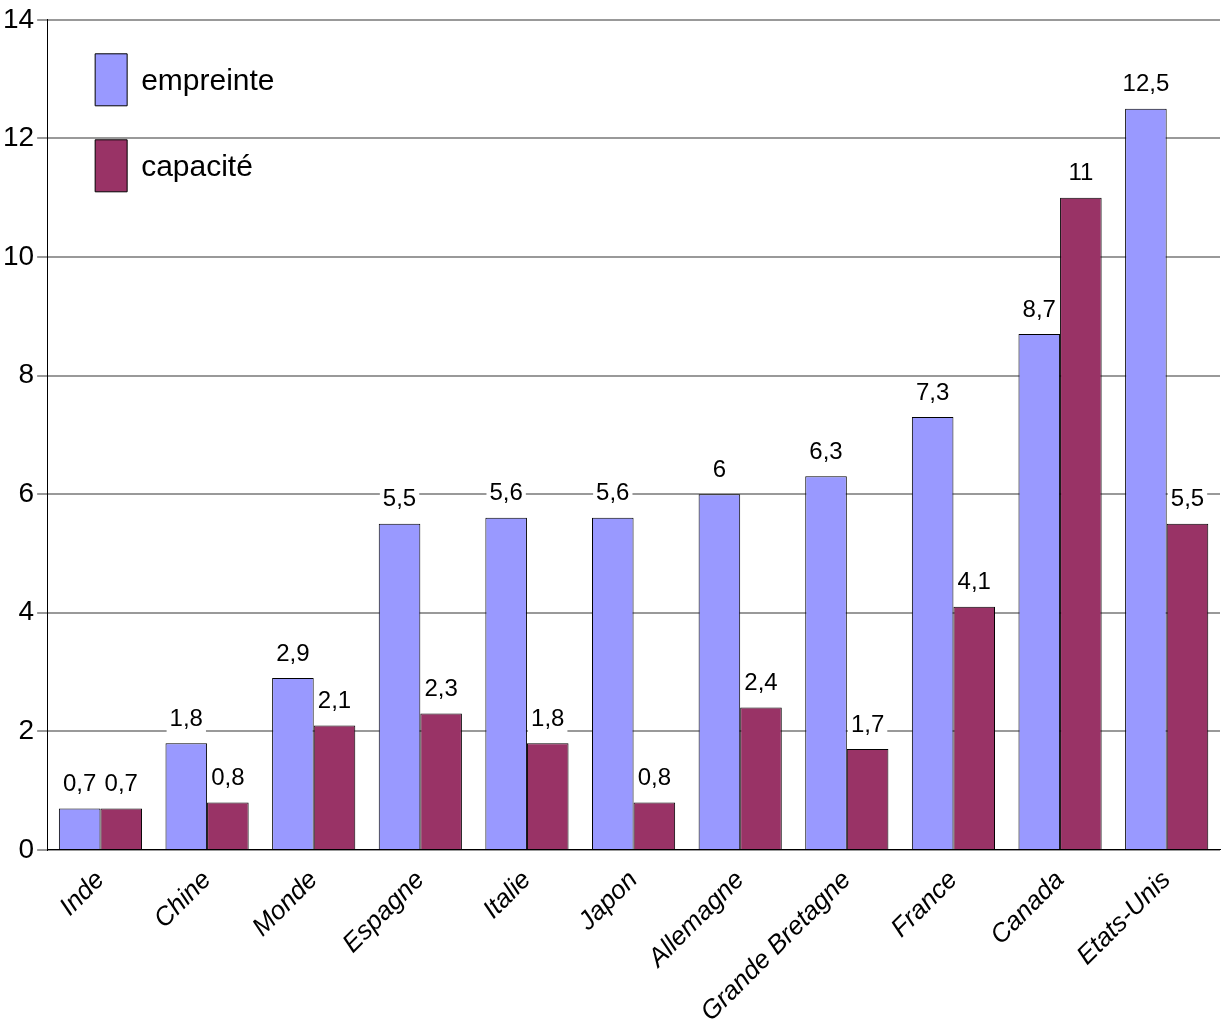 The height and width of the screenshot is (1031, 1224). I want to click on data-label: 11, so click(1081, 172).